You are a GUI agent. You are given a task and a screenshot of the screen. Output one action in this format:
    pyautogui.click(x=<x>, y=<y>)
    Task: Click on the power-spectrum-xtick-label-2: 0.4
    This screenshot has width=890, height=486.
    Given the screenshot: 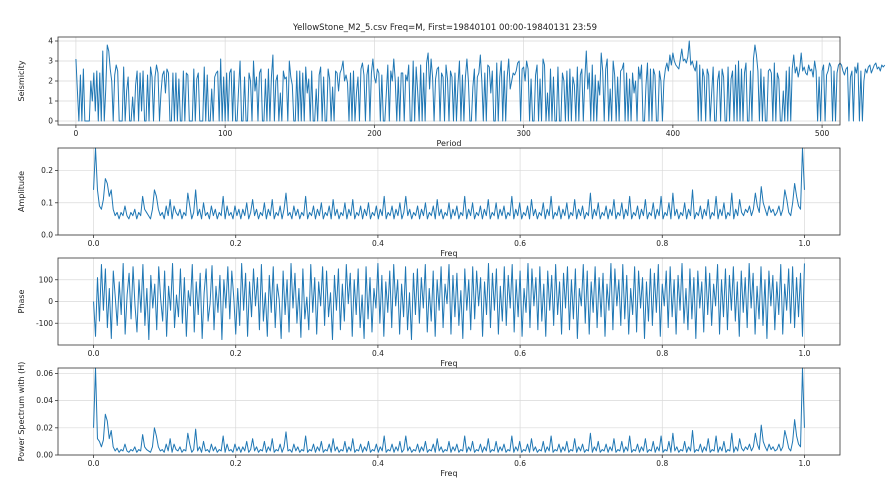 What is the action you would take?
    pyautogui.click(x=378, y=463)
    